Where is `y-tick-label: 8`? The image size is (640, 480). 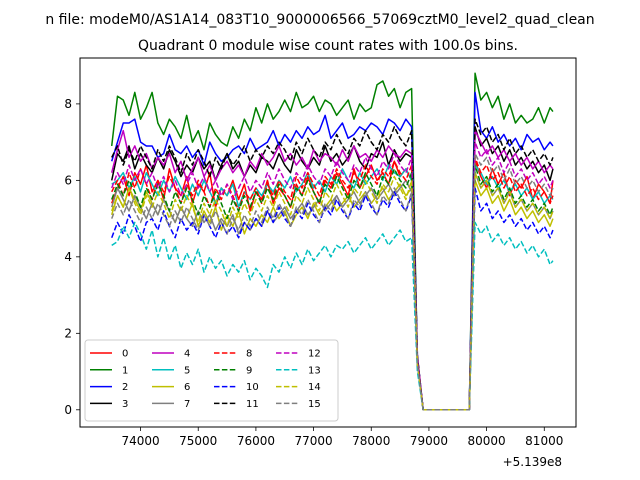
y-tick-label: 8 is located at coordinates (68, 104).